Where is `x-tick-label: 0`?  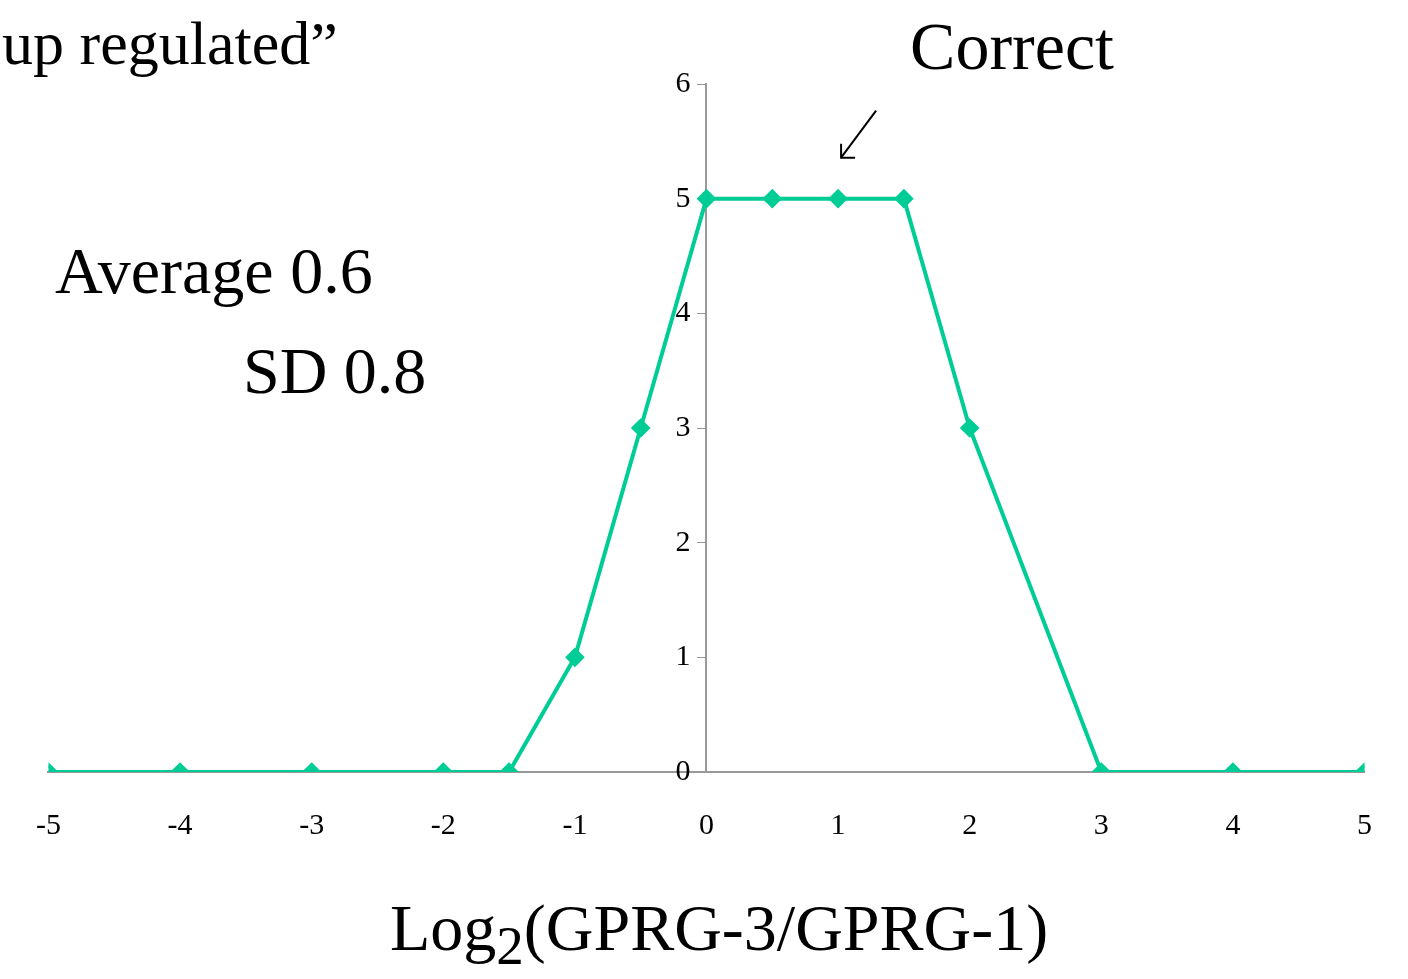 x-tick-label: 0 is located at coordinates (706, 823).